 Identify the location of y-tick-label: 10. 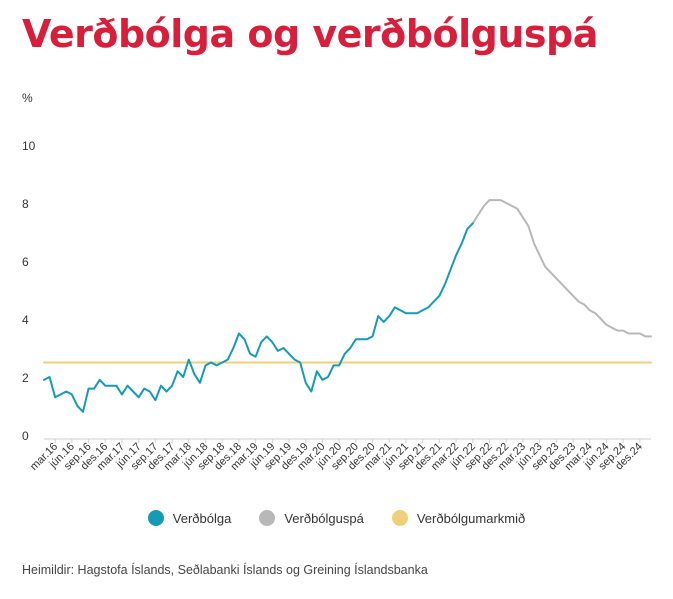
(29, 146).